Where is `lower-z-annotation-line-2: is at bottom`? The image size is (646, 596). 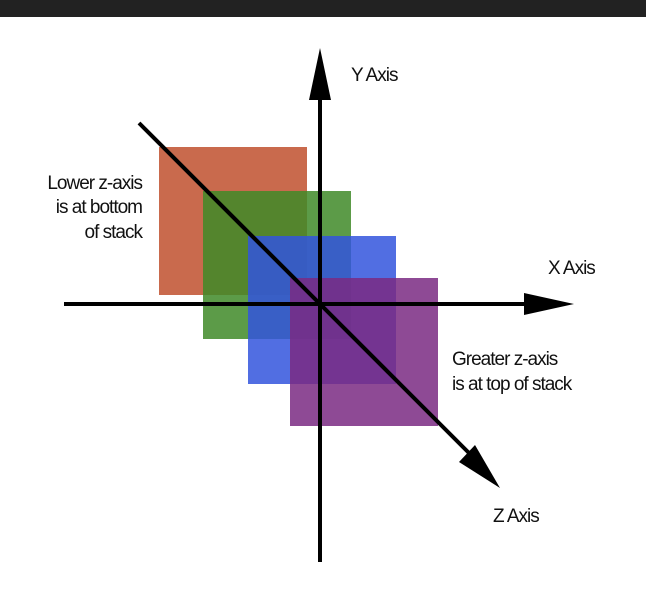
lower-z-annotation-line-2: is at bottom is located at coordinates (99, 207).